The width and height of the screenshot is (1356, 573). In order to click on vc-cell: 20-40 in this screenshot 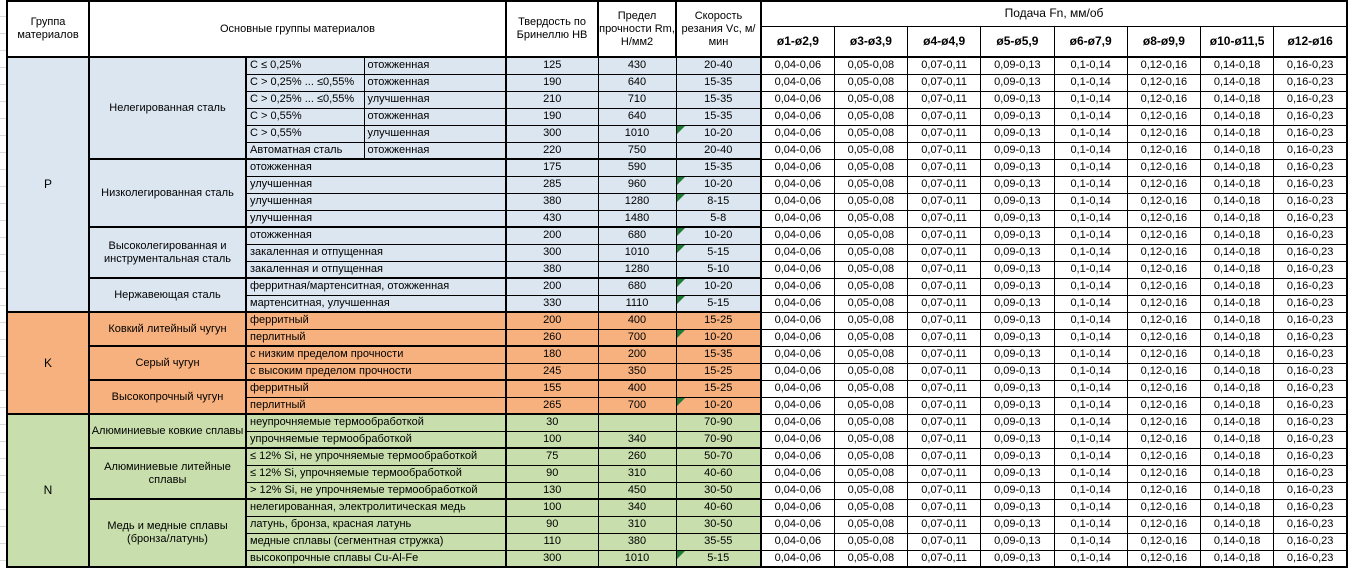, I will do `click(718, 65)`.